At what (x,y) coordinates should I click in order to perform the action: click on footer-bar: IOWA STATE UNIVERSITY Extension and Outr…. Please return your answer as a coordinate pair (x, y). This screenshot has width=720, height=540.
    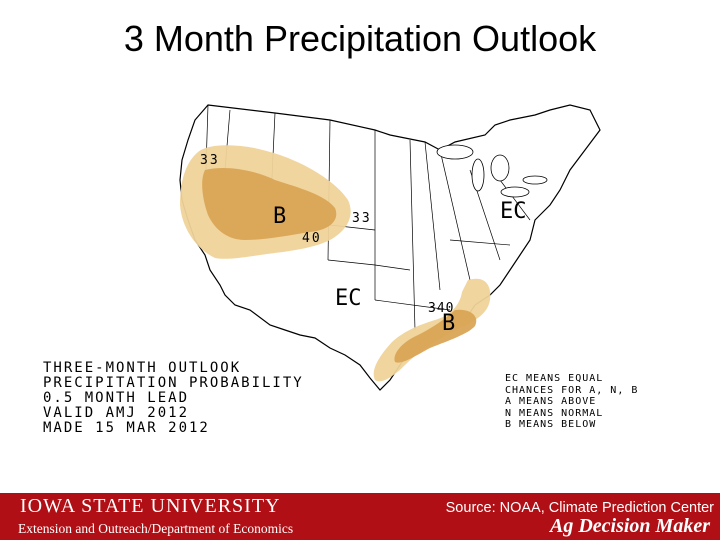
    Looking at the image, I should click on (360, 516).